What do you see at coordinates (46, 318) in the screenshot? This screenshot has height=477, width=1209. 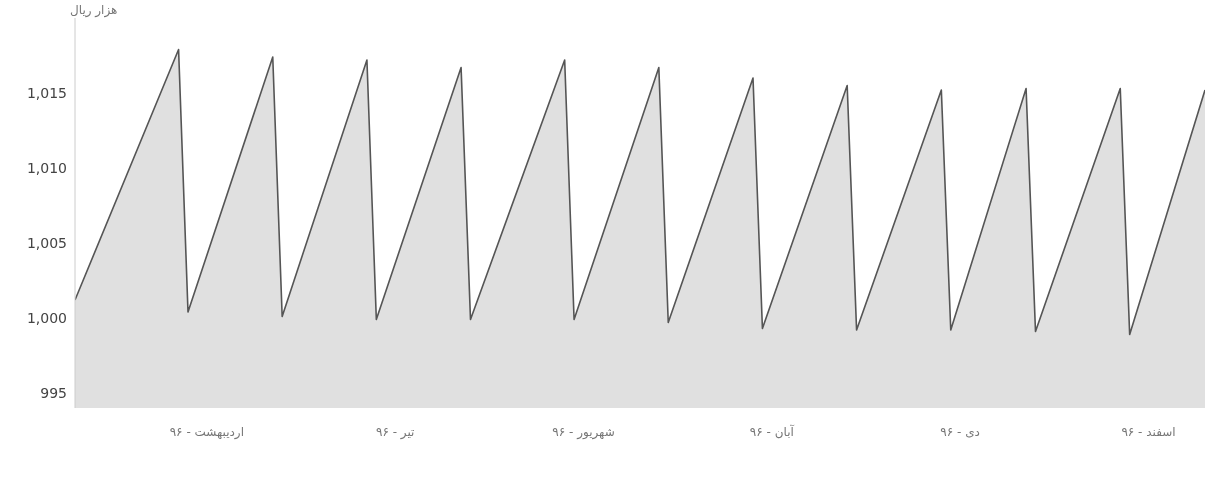 I see `y-tick-label: 1,000` at bounding box center [46, 318].